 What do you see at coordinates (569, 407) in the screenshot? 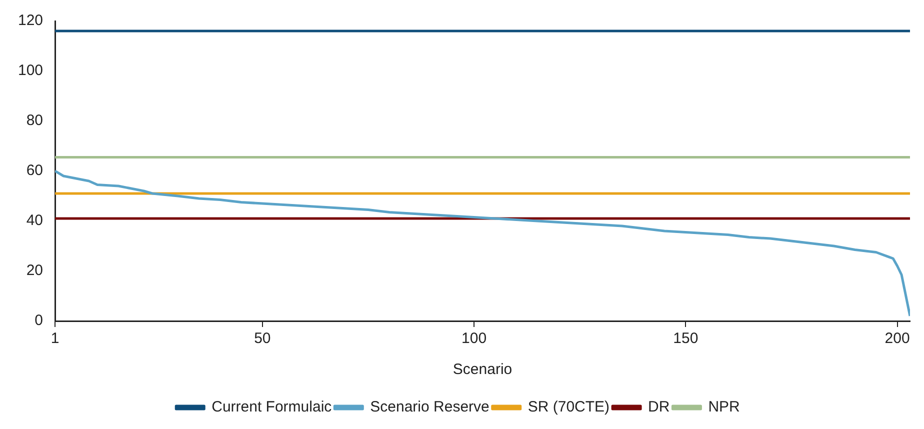
I see `legend-label: SR (70CTE)` at bounding box center [569, 407].